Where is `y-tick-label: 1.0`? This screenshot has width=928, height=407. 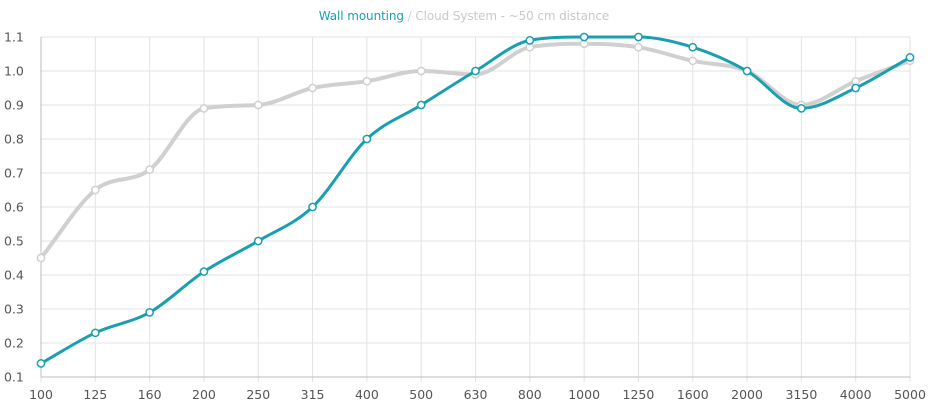
y-tick-label: 1.0 is located at coordinates (14, 71).